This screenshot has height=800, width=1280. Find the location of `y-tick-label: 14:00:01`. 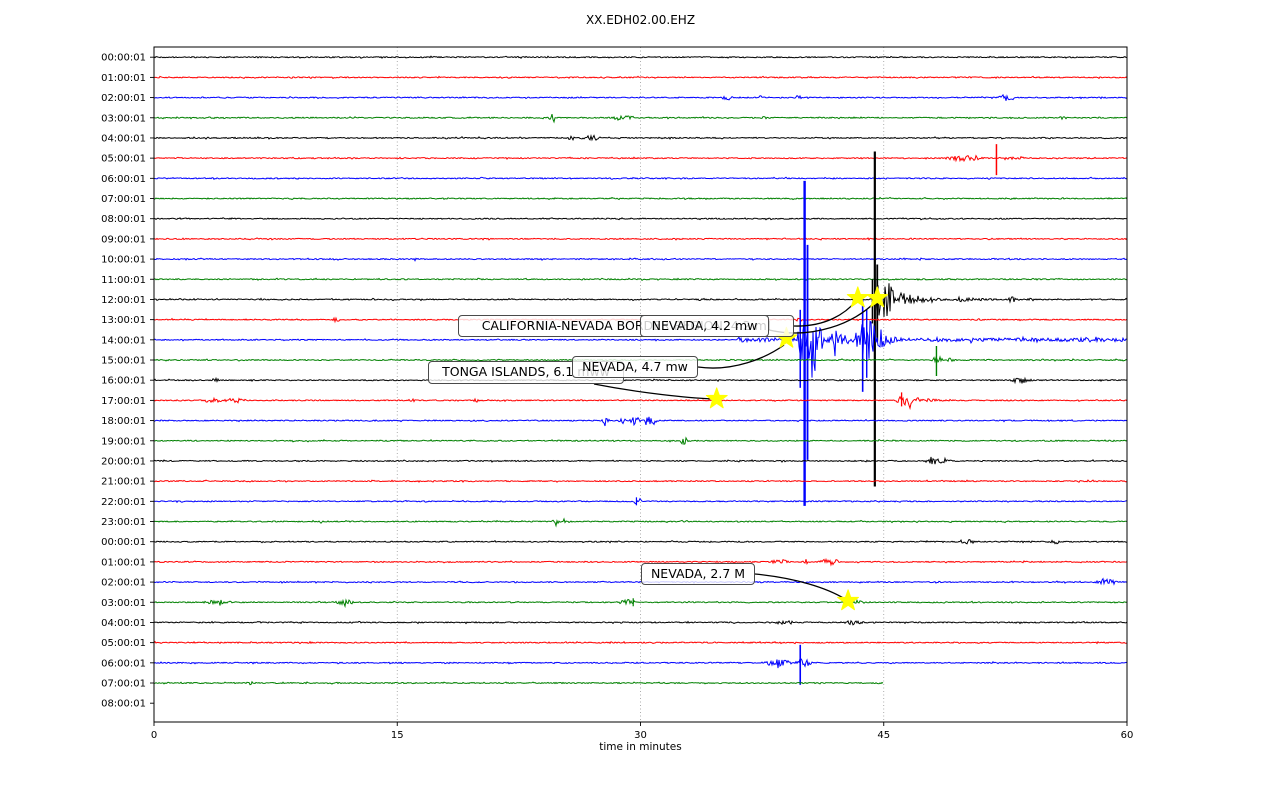

y-tick-label: 14:00:01 is located at coordinates (123, 340).